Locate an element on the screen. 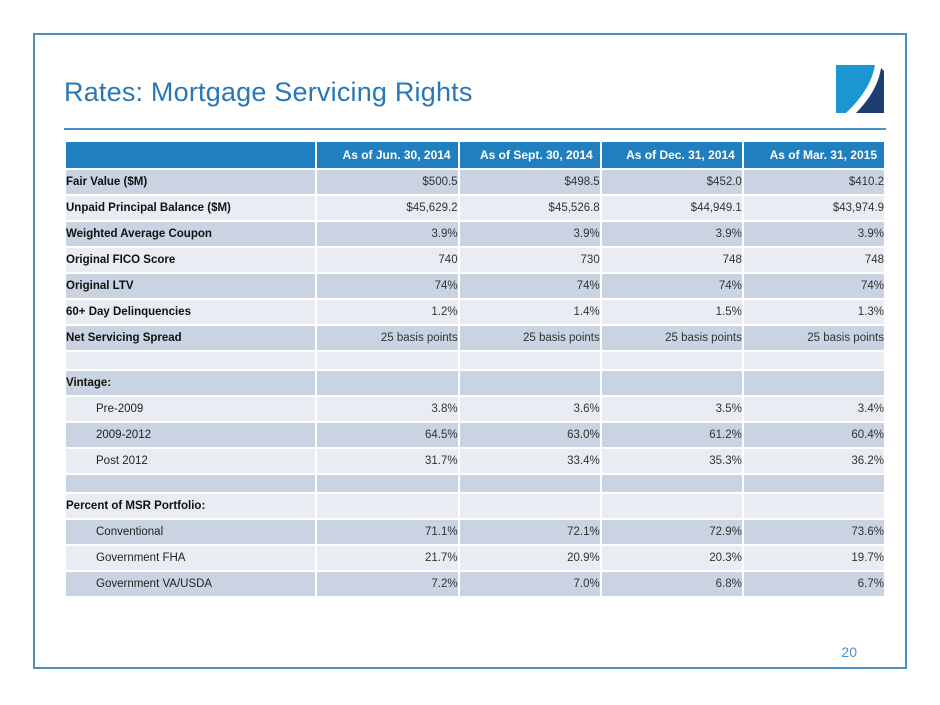 The height and width of the screenshot is (705, 940). row-label: Fair Value ($M) is located at coordinates (191, 182).